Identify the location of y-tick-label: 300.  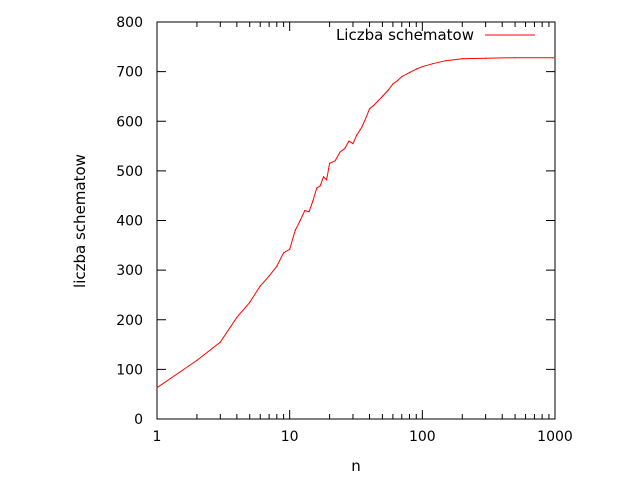
(129, 271).